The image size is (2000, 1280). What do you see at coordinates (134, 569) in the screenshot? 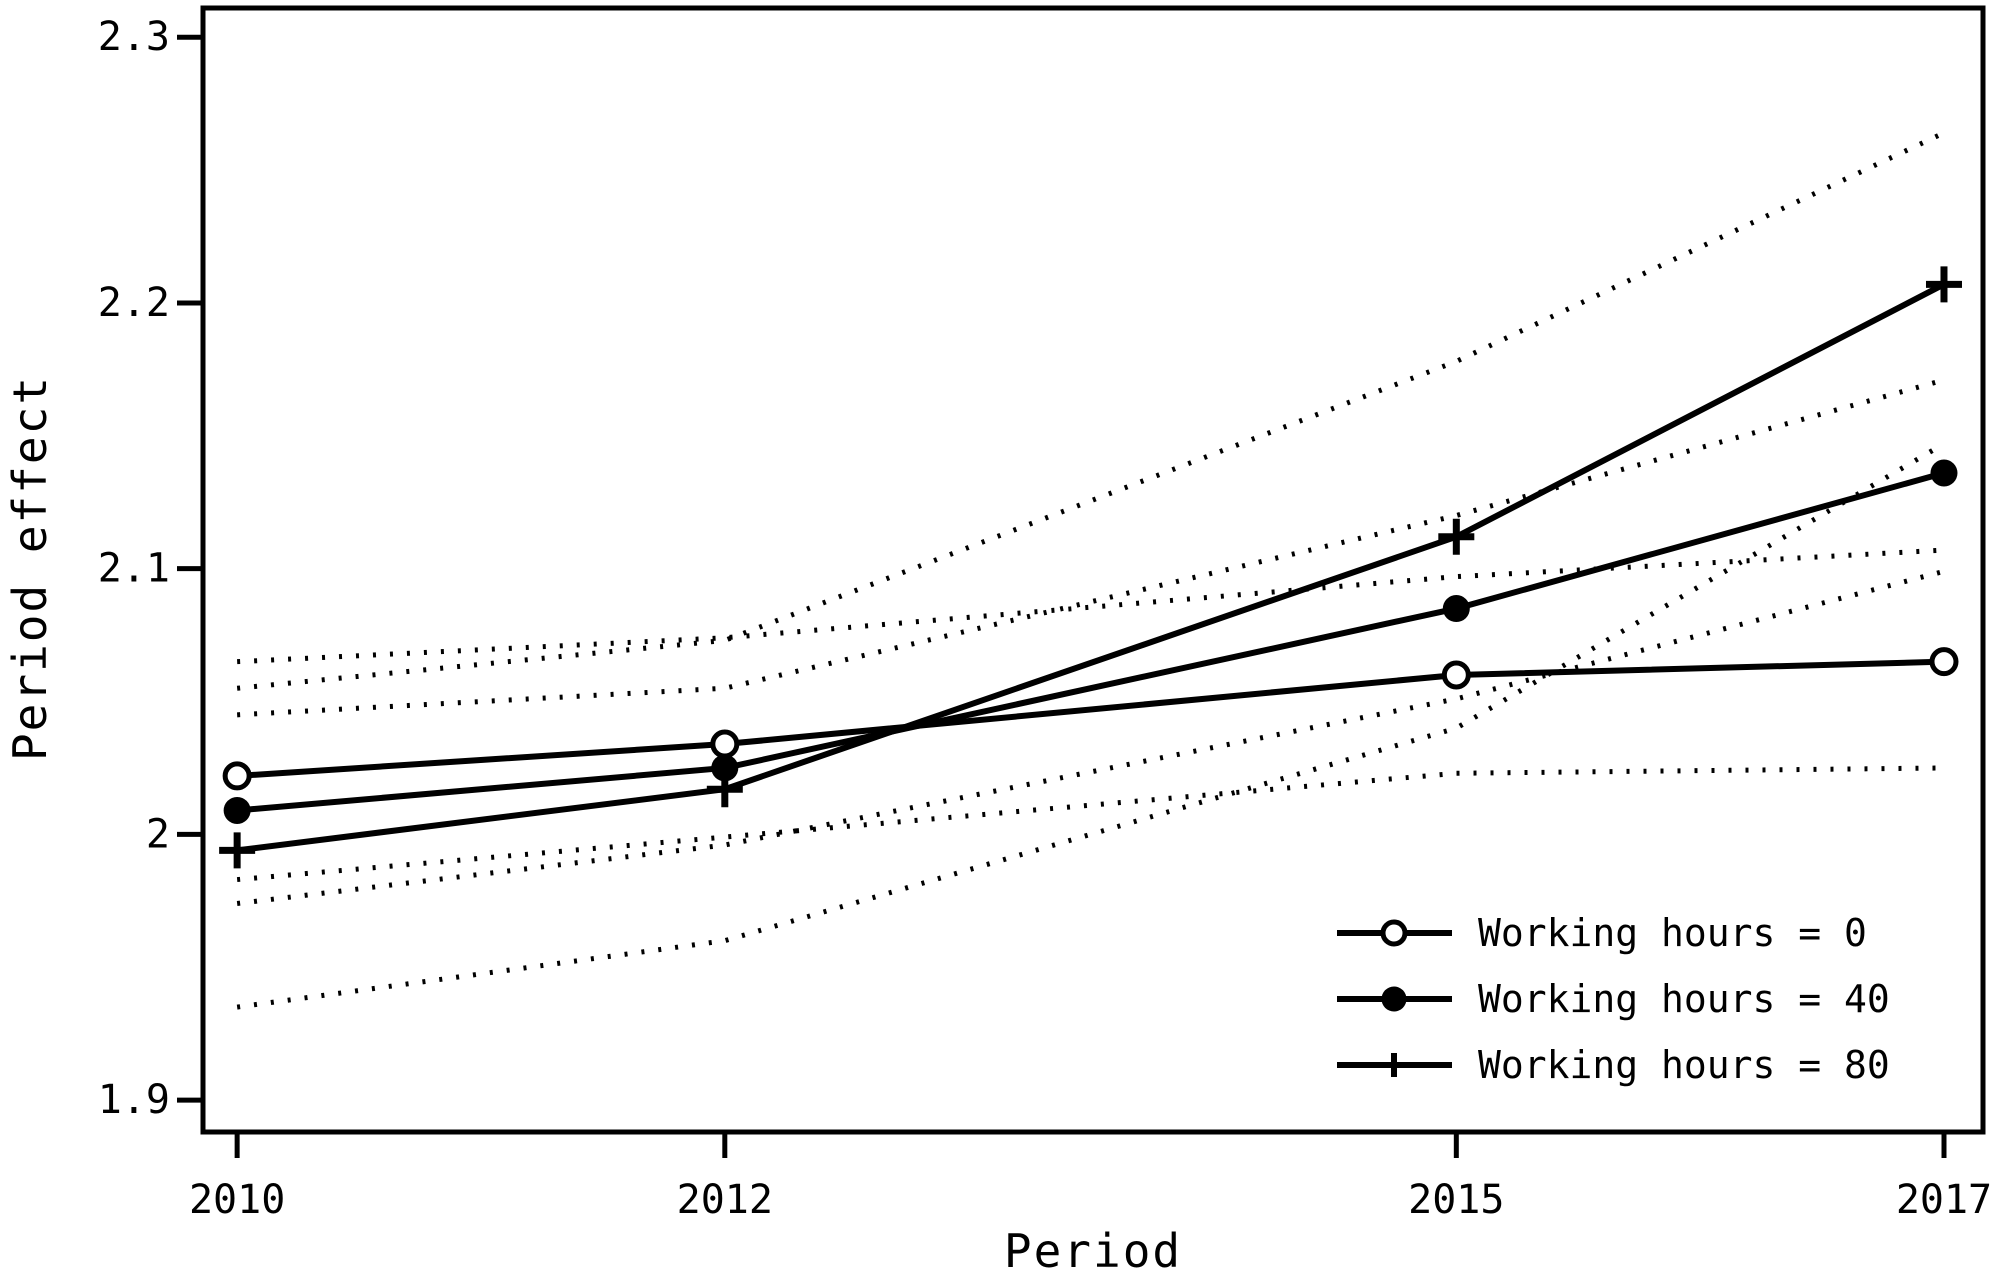
I see `y-tick-label: 2.1` at bounding box center [134, 569].